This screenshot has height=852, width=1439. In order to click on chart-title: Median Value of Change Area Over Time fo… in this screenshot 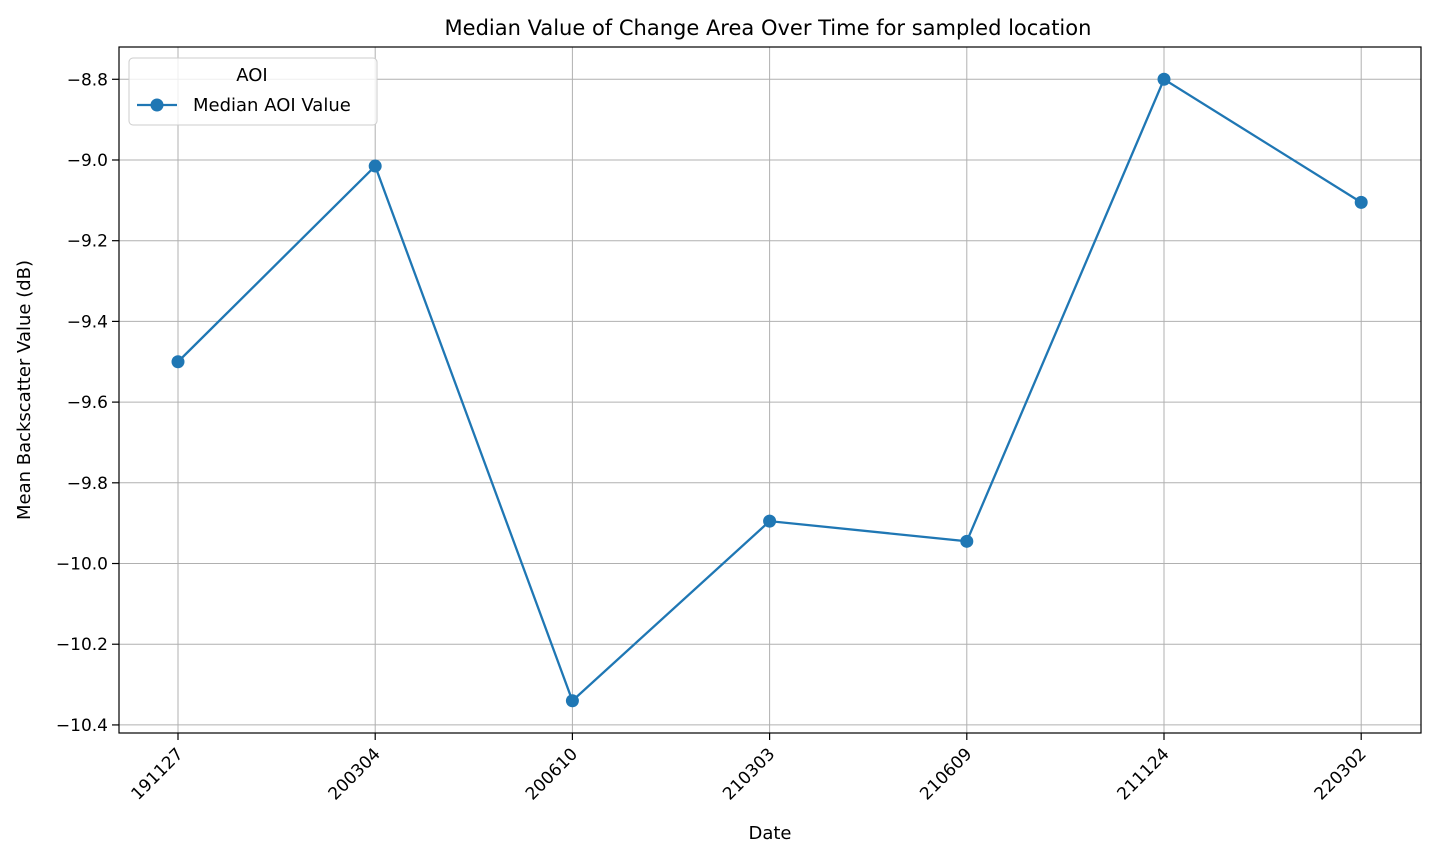, I will do `click(768, 28)`.